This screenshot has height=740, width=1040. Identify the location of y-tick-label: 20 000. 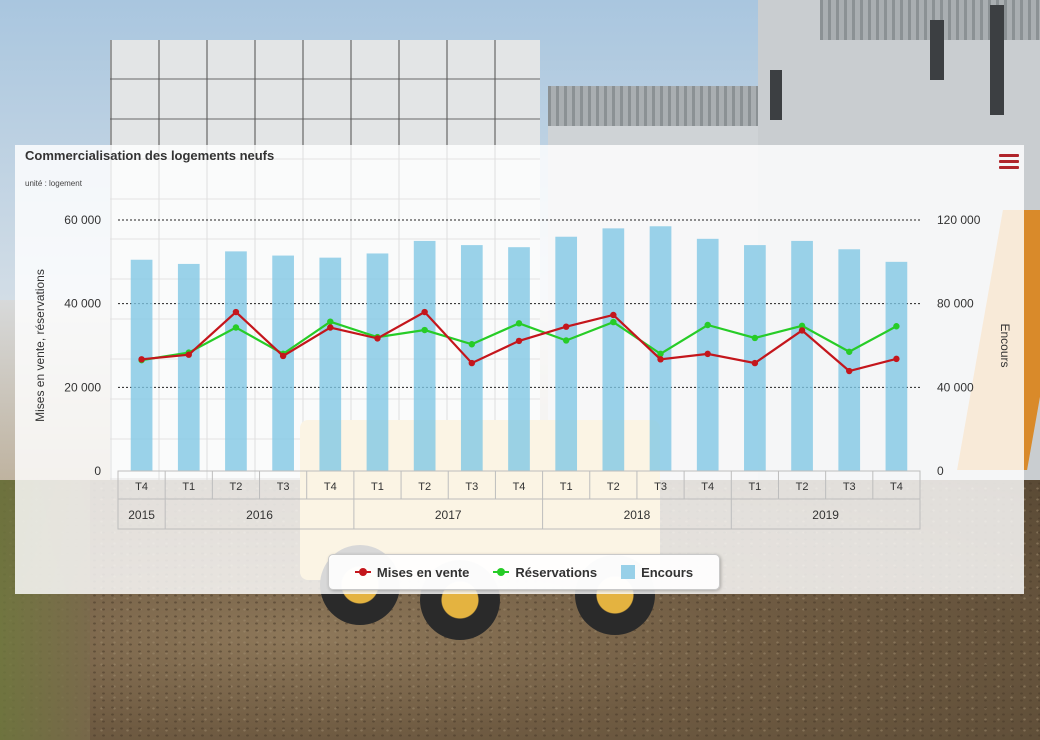
(82, 387).